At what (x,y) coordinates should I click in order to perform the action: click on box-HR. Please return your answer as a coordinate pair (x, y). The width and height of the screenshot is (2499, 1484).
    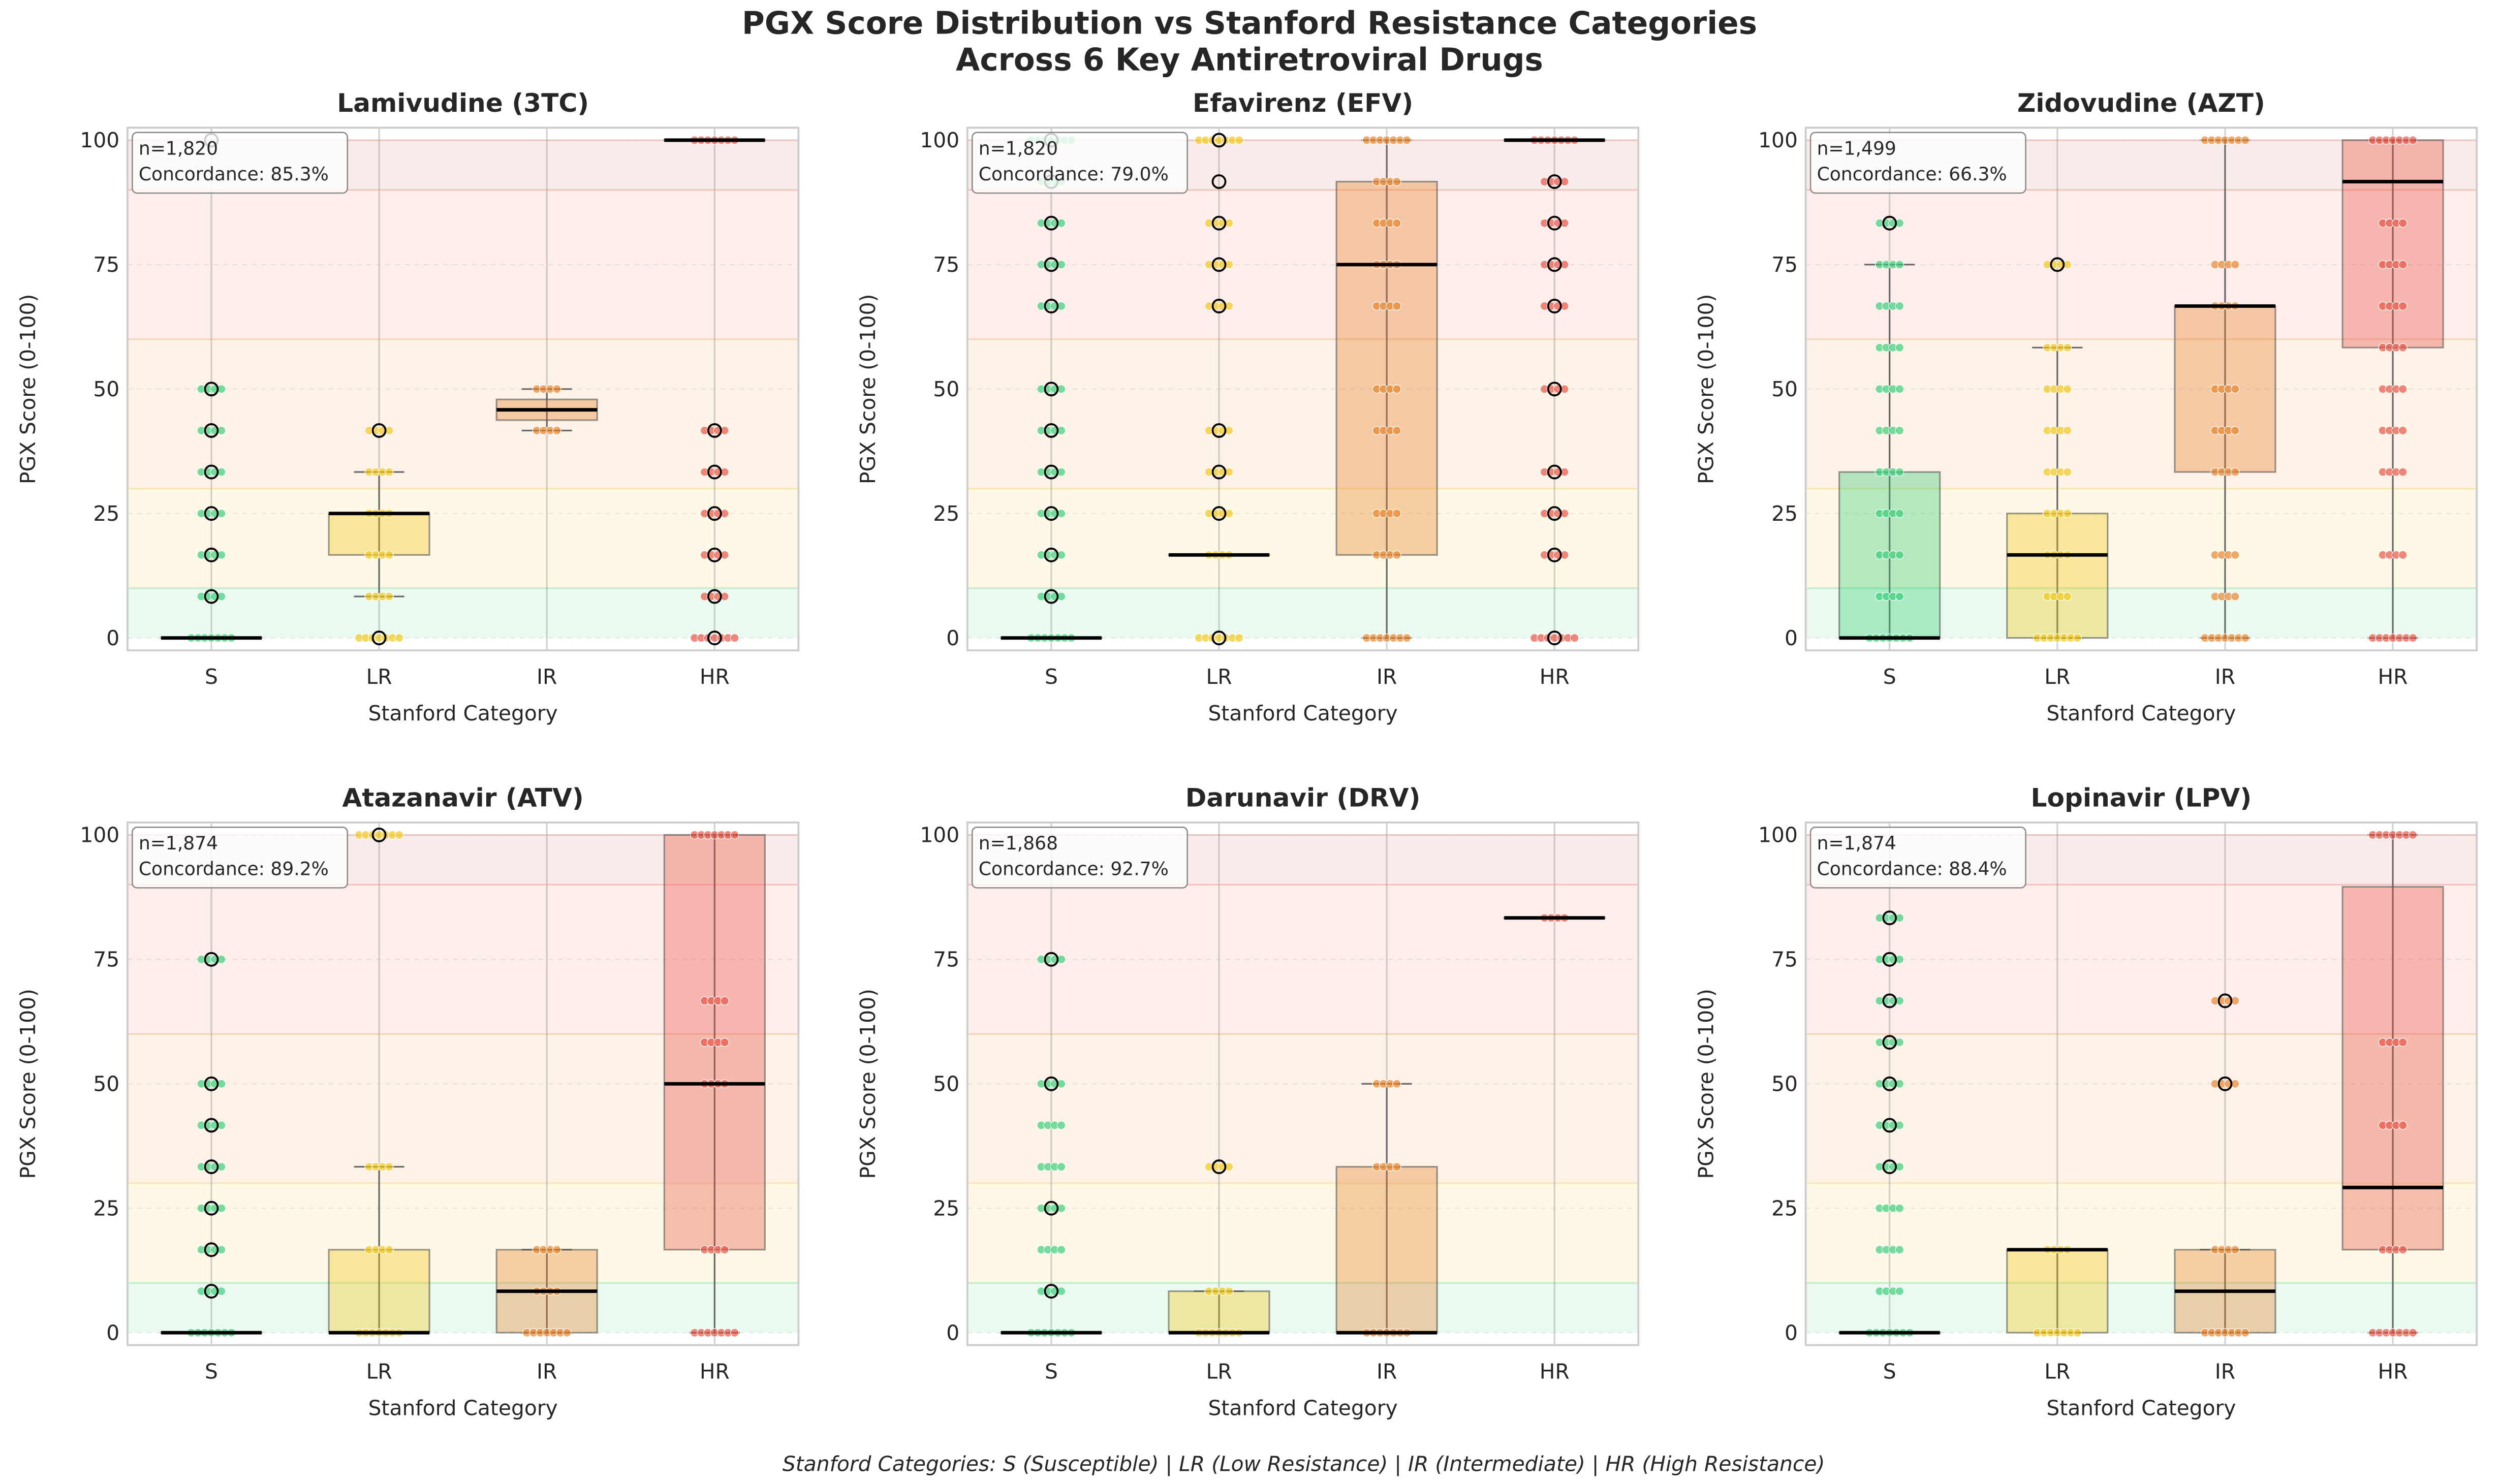
    Looking at the image, I should click on (1555, 391).